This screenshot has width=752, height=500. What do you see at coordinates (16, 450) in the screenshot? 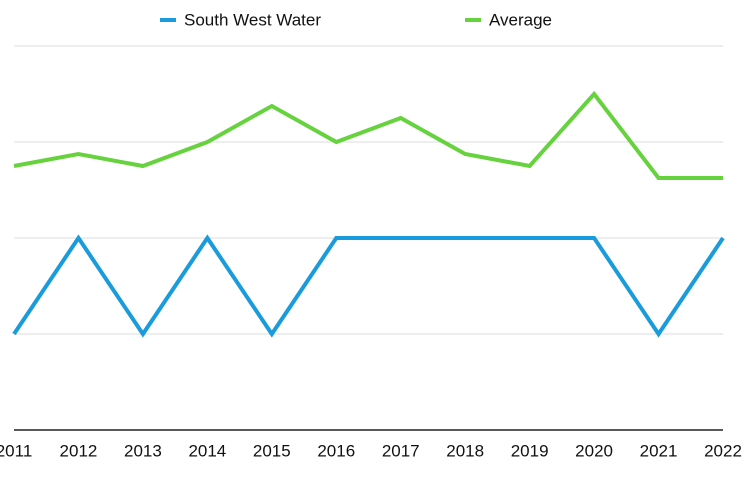
I see `x-tick-label: 2011` at bounding box center [16, 450].